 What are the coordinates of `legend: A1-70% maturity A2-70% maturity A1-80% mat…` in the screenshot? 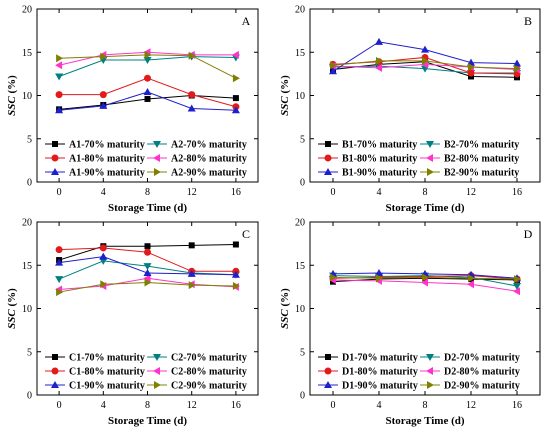 It's located at (146, 159).